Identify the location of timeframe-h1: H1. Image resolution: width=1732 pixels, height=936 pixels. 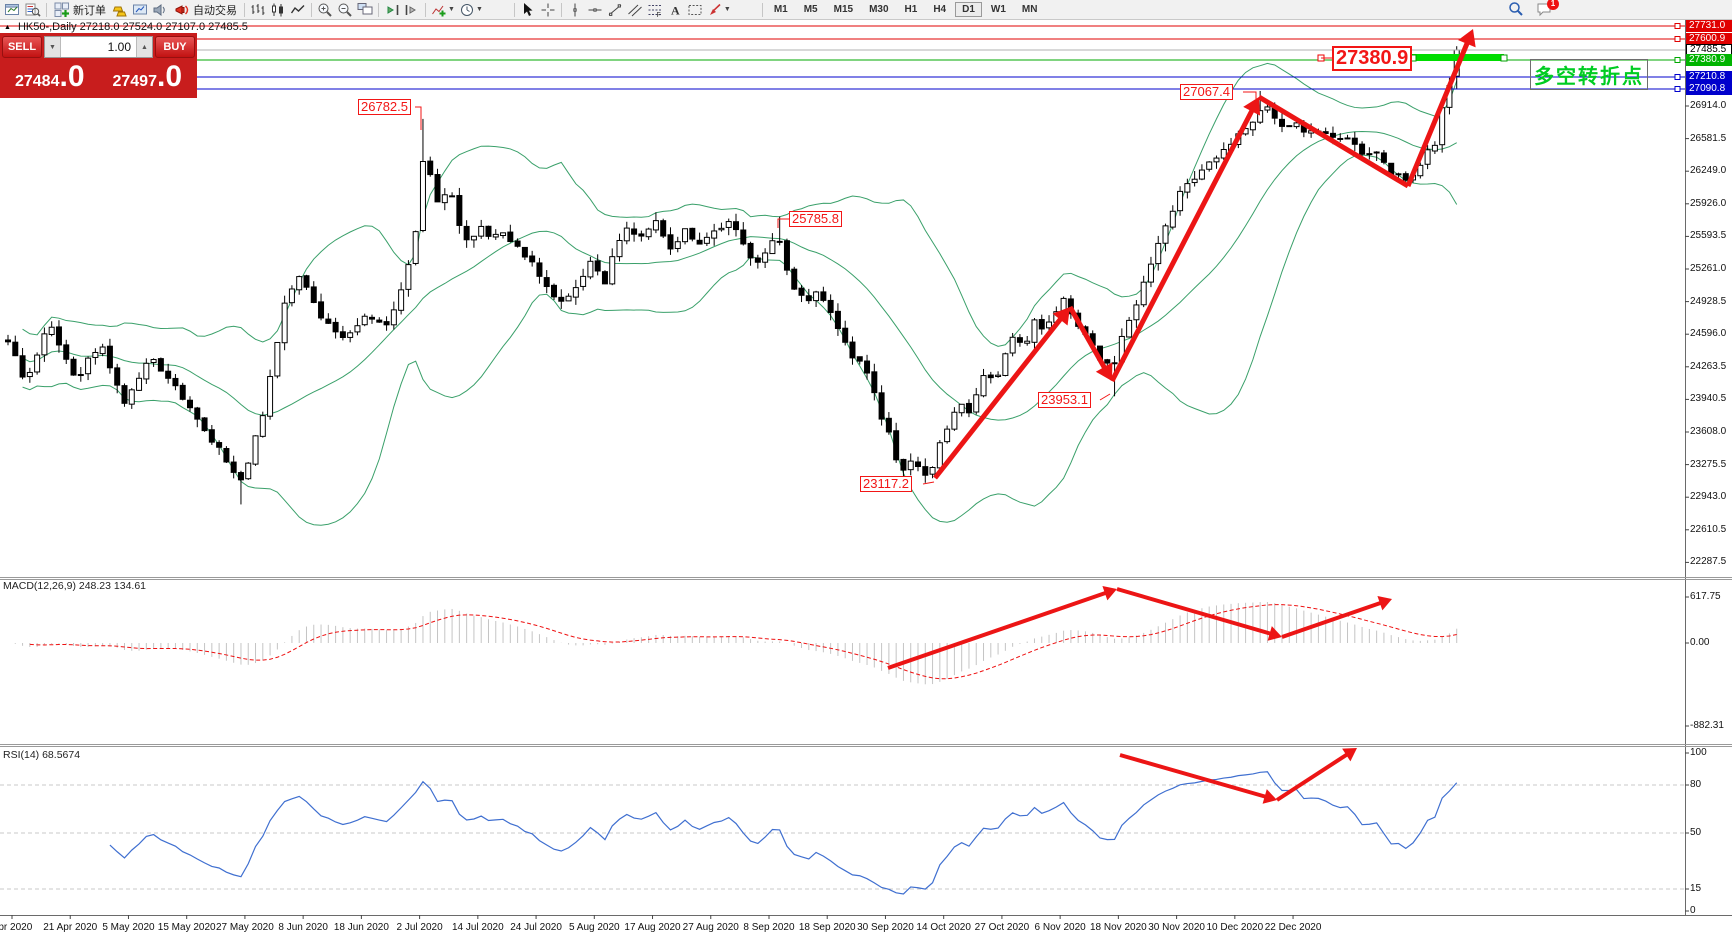
(911, 9).